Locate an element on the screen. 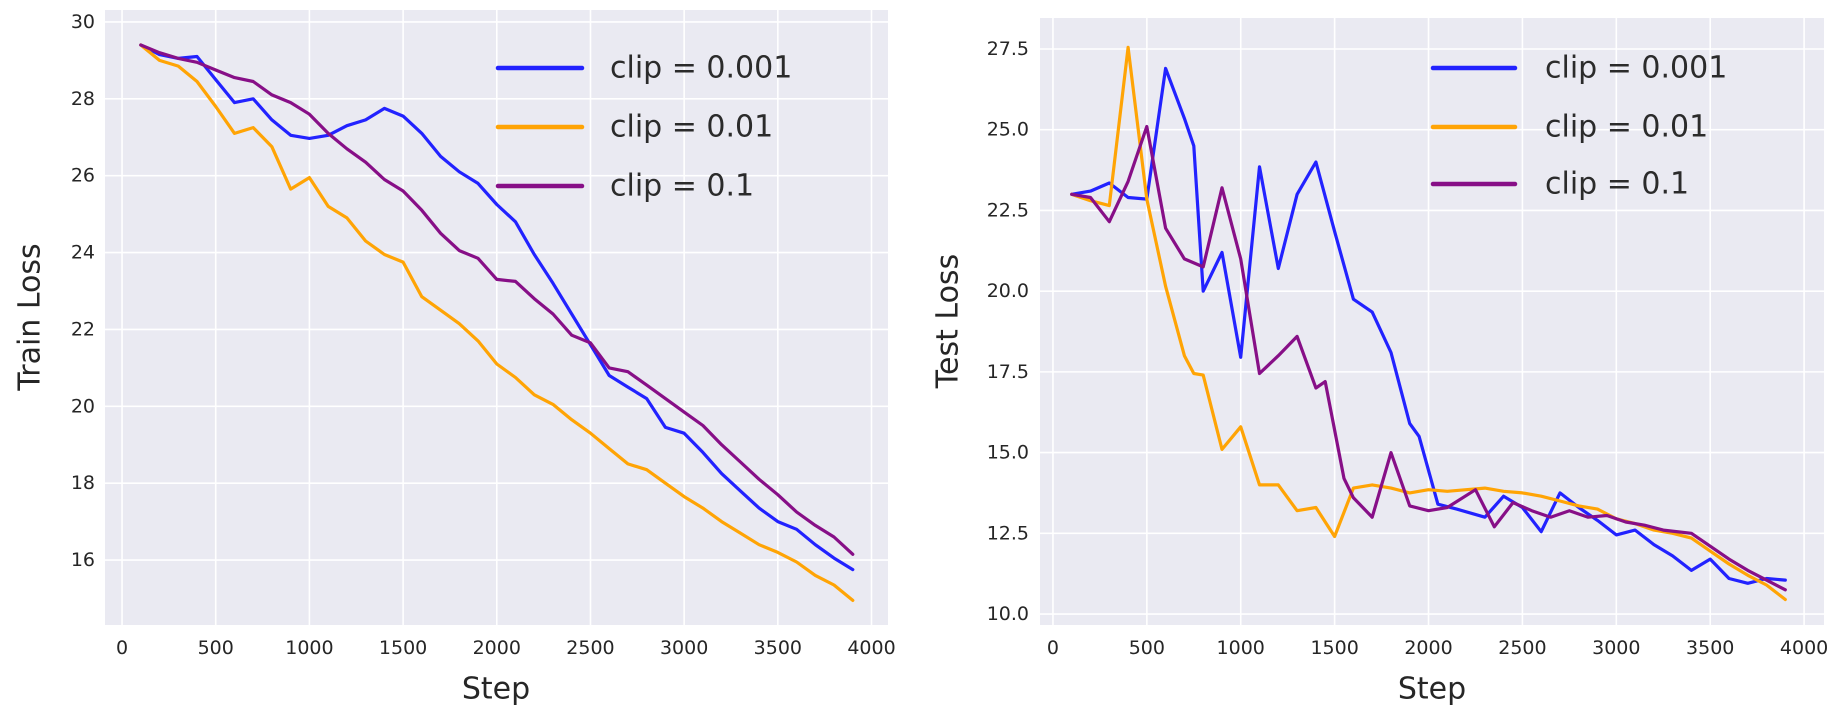 This screenshot has width=1847, height=726. y-tick-label: 12.5 is located at coordinates (1008, 533).